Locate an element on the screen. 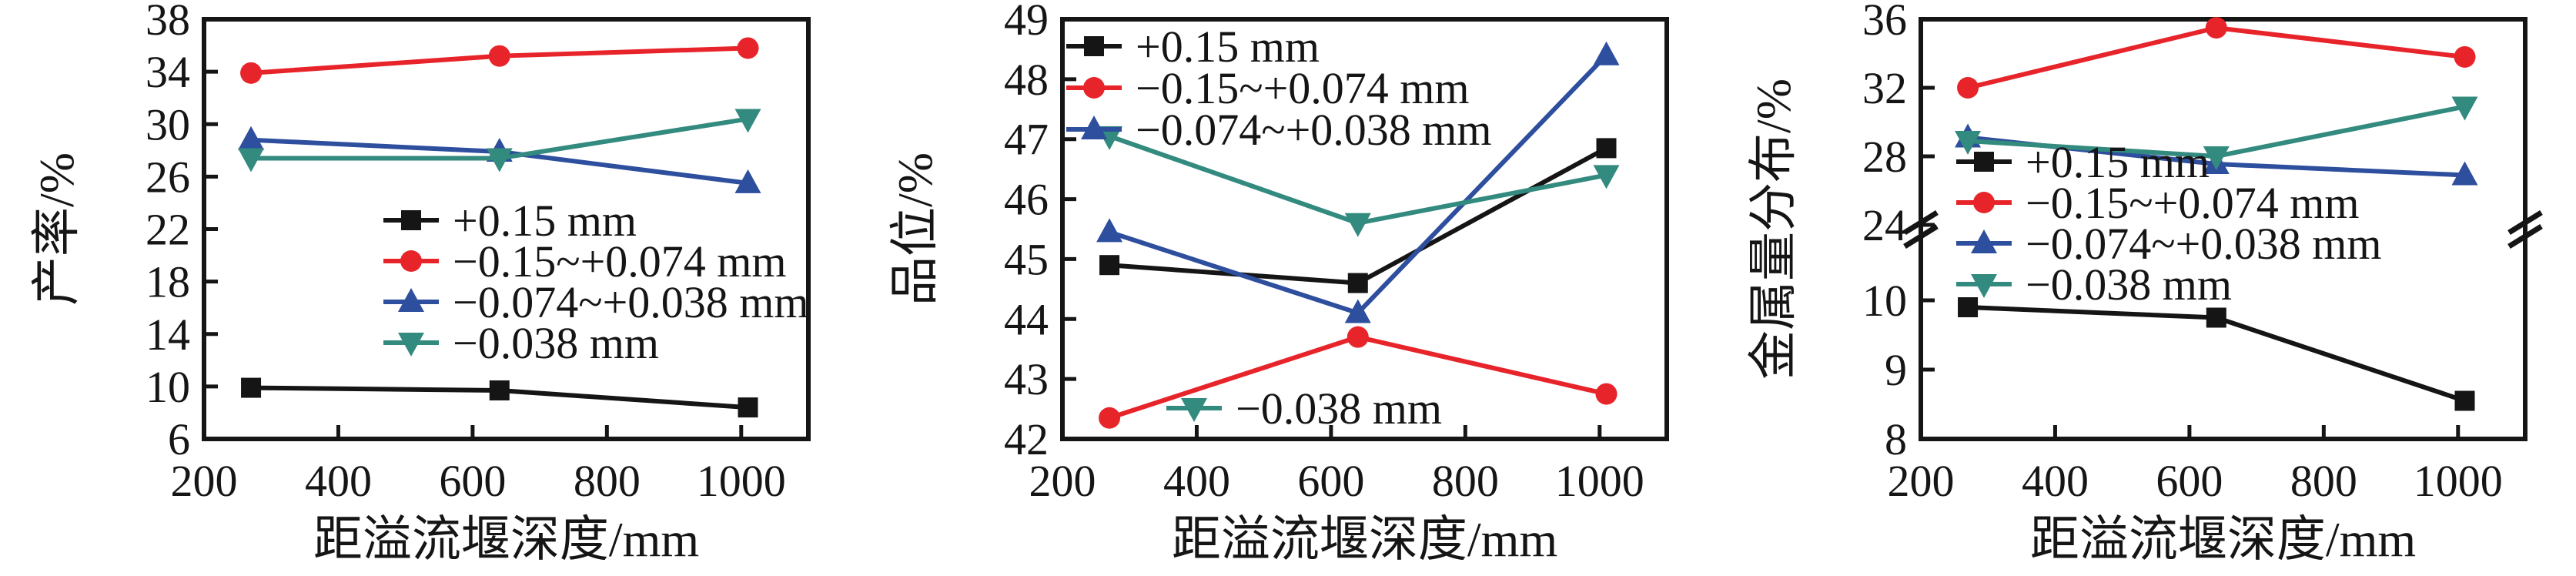 The height and width of the screenshot is (576, 2576). y-axis-label: 产率/% is located at coordinates (57, 229).